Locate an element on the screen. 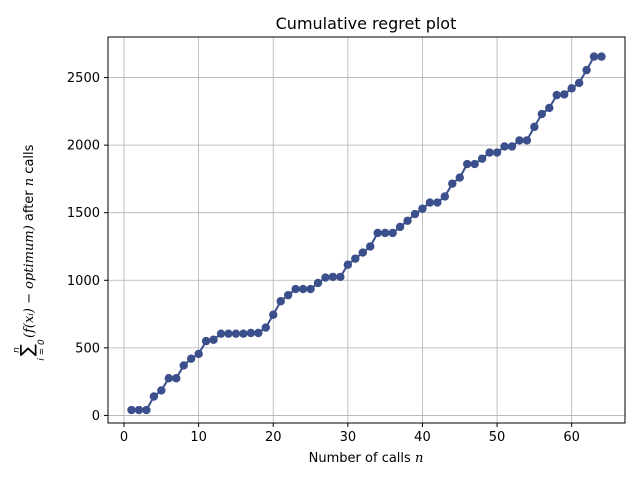  x-tick-label: 50 is located at coordinates (497, 437).